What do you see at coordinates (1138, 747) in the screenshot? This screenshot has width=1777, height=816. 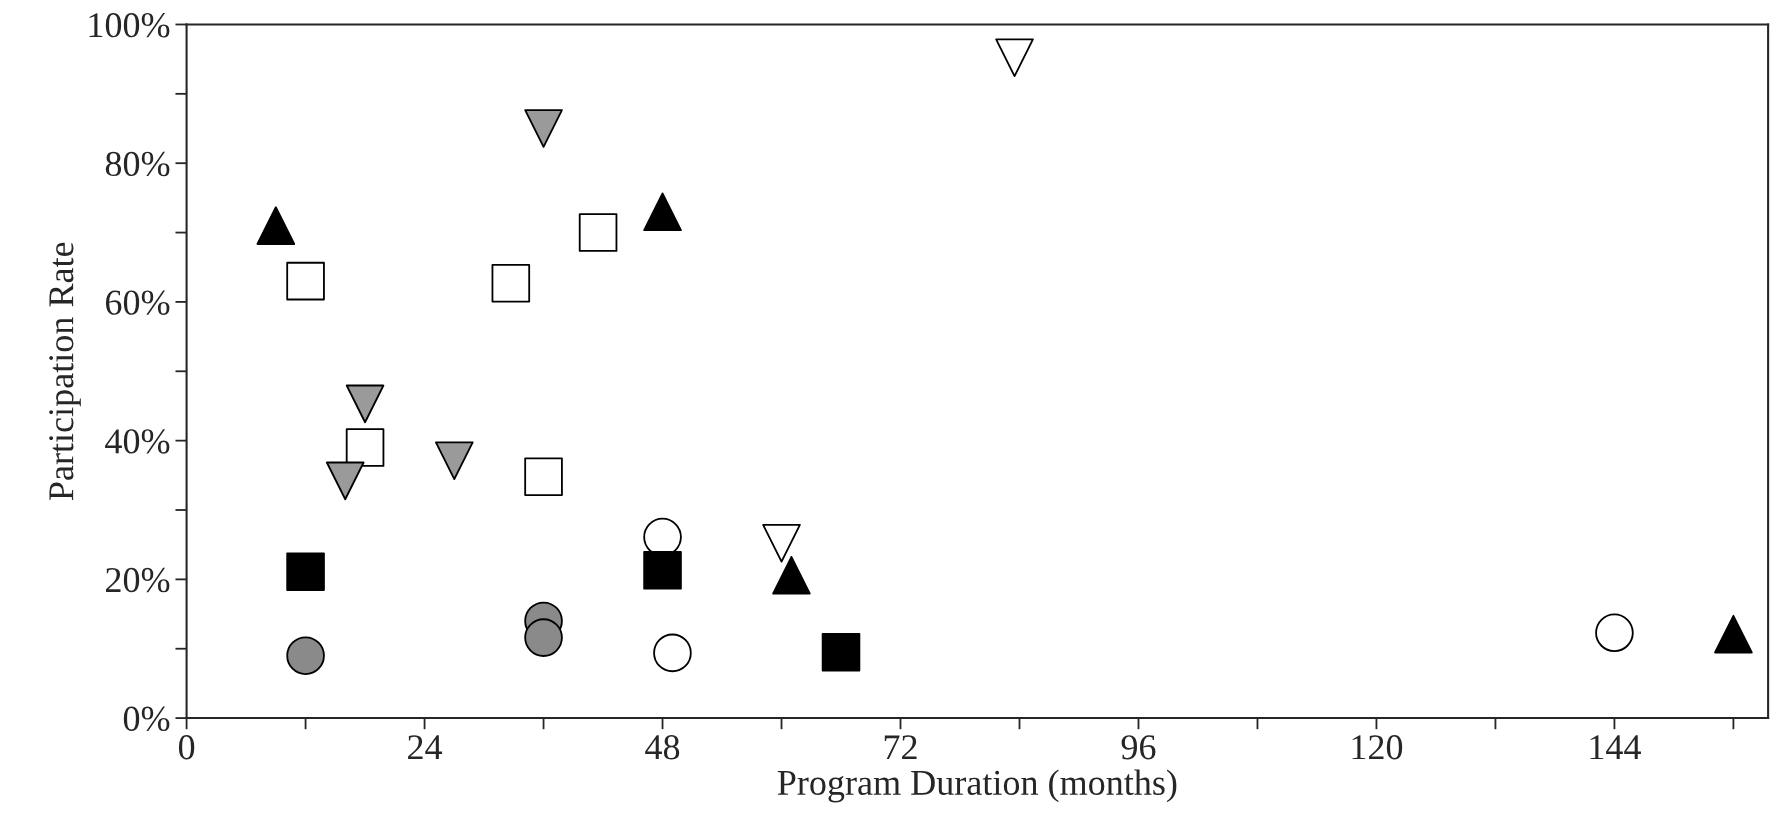 I see `x-tick-label: 96` at bounding box center [1138, 747].